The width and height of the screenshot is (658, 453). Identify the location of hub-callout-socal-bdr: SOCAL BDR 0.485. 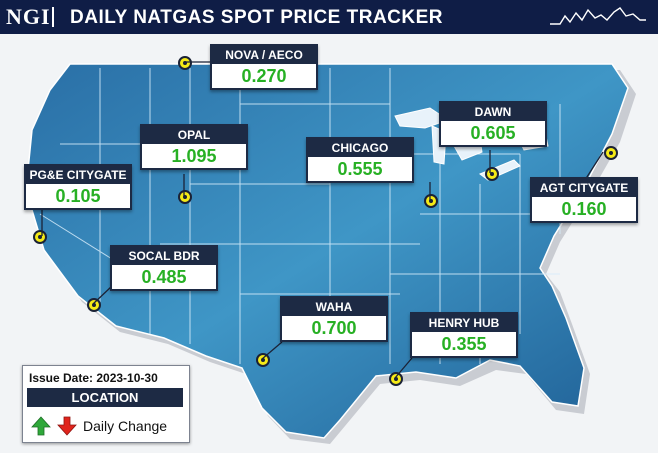
(164, 268).